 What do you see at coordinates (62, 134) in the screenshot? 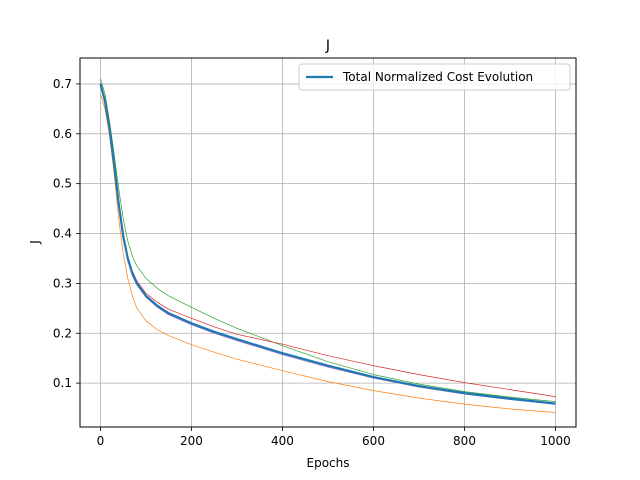
I see `y-tick-label: 0.6` at bounding box center [62, 134].